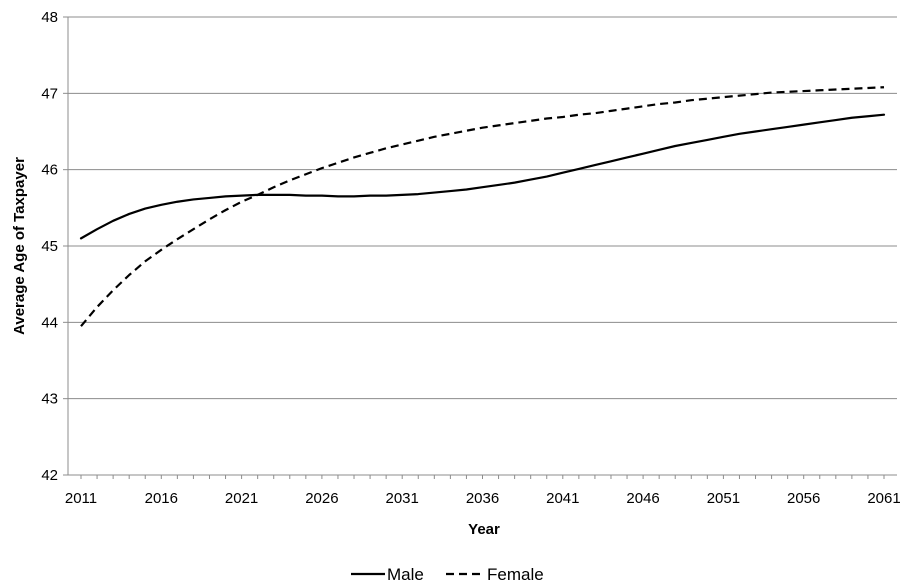 This screenshot has width=911, height=588. What do you see at coordinates (515, 574) in the screenshot?
I see `legend-label-female: Female` at bounding box center [515, 574].